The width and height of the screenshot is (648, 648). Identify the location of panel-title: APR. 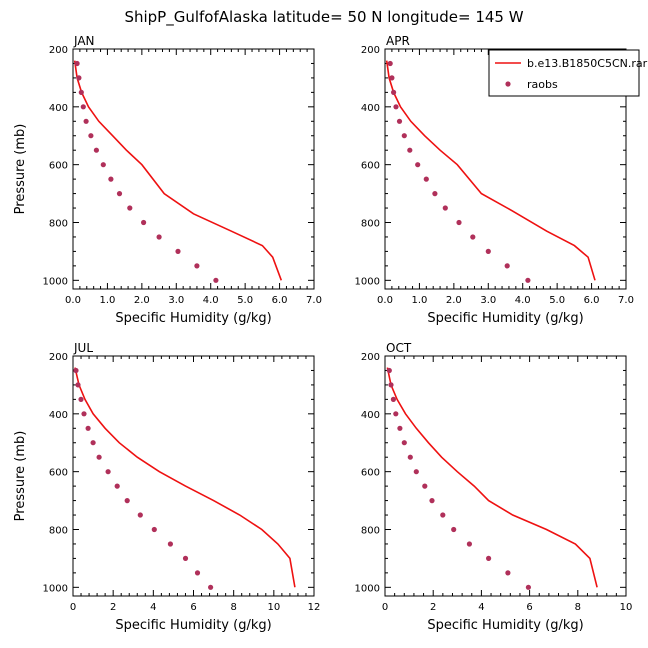
(398, 41).